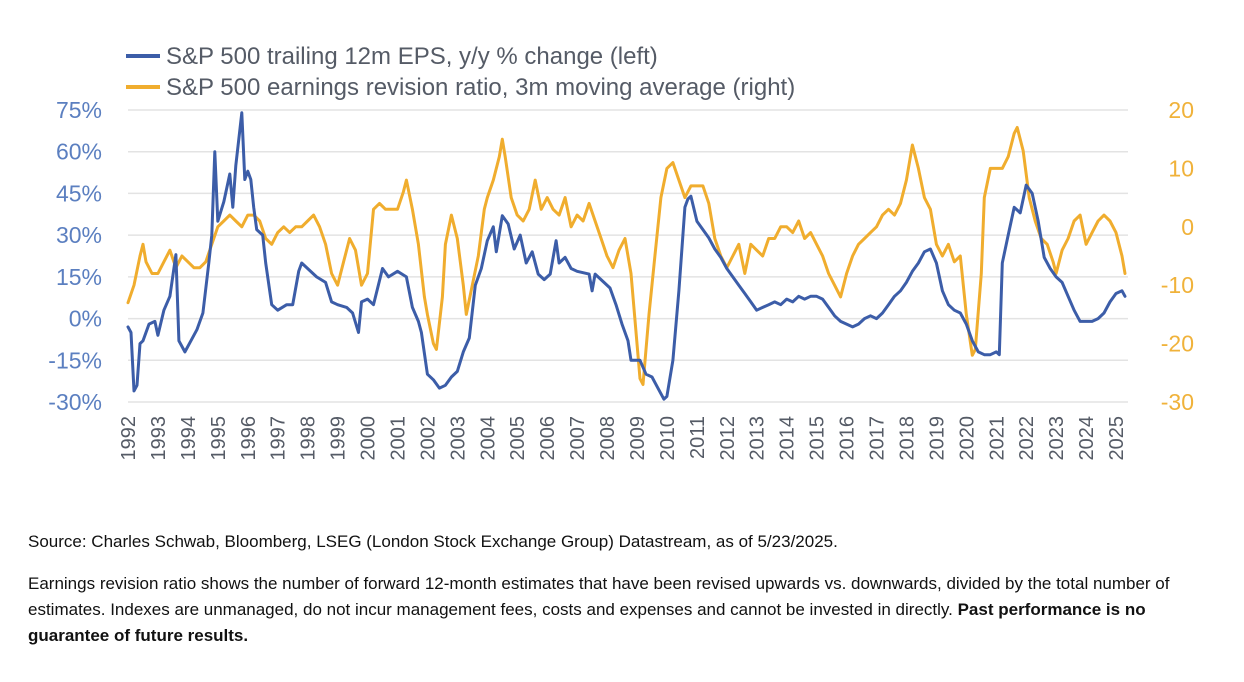 The width and height of the screenshot is (1244, 682). Describe the element at coordinates (1027, 438) in the screenshot. I see `x-tick-label: 2022` at that location.